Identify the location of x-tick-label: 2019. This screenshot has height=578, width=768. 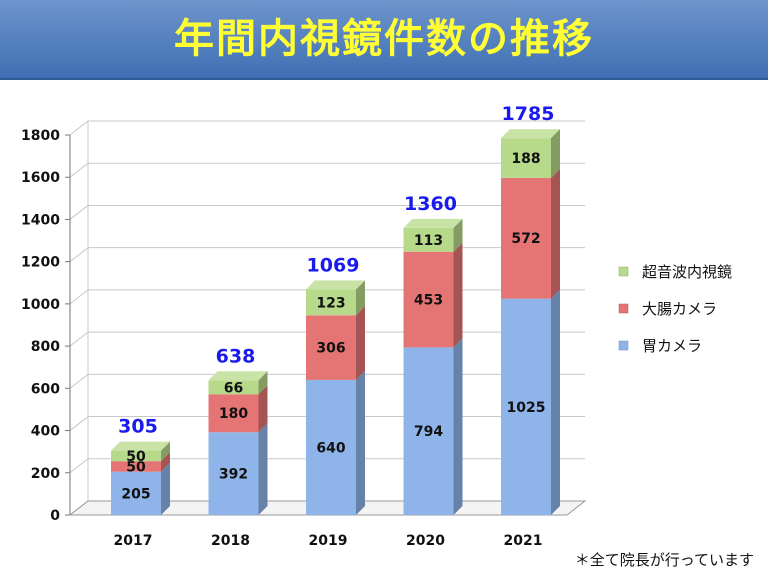
(328, 541).